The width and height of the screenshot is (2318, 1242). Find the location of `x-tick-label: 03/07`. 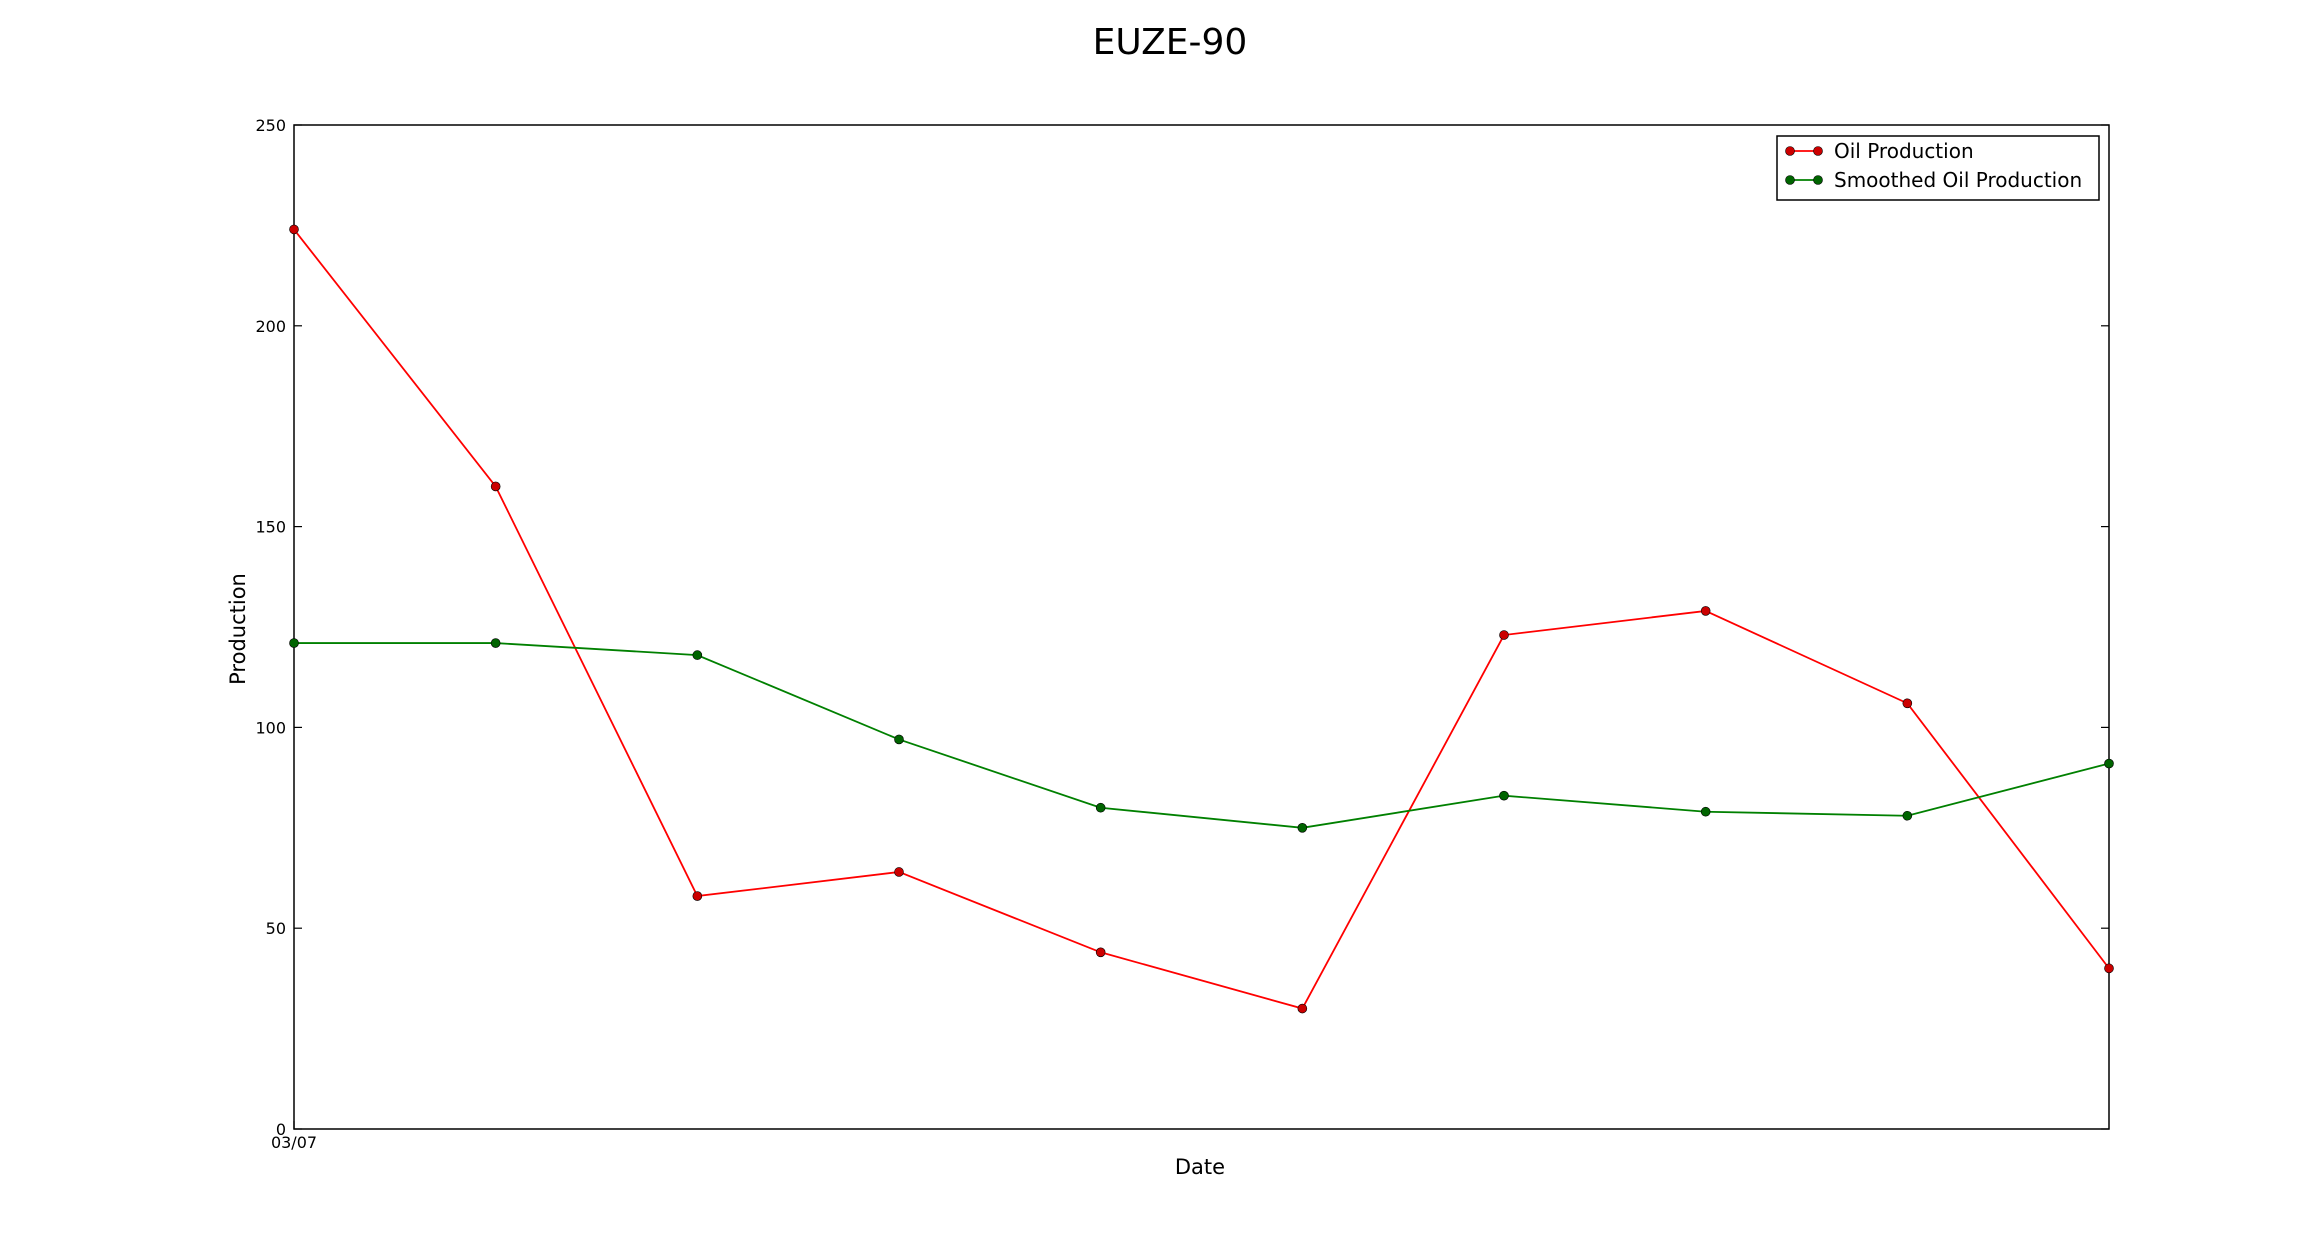

x-tick-label: 03/07 is located at coordinates (294, 1142).